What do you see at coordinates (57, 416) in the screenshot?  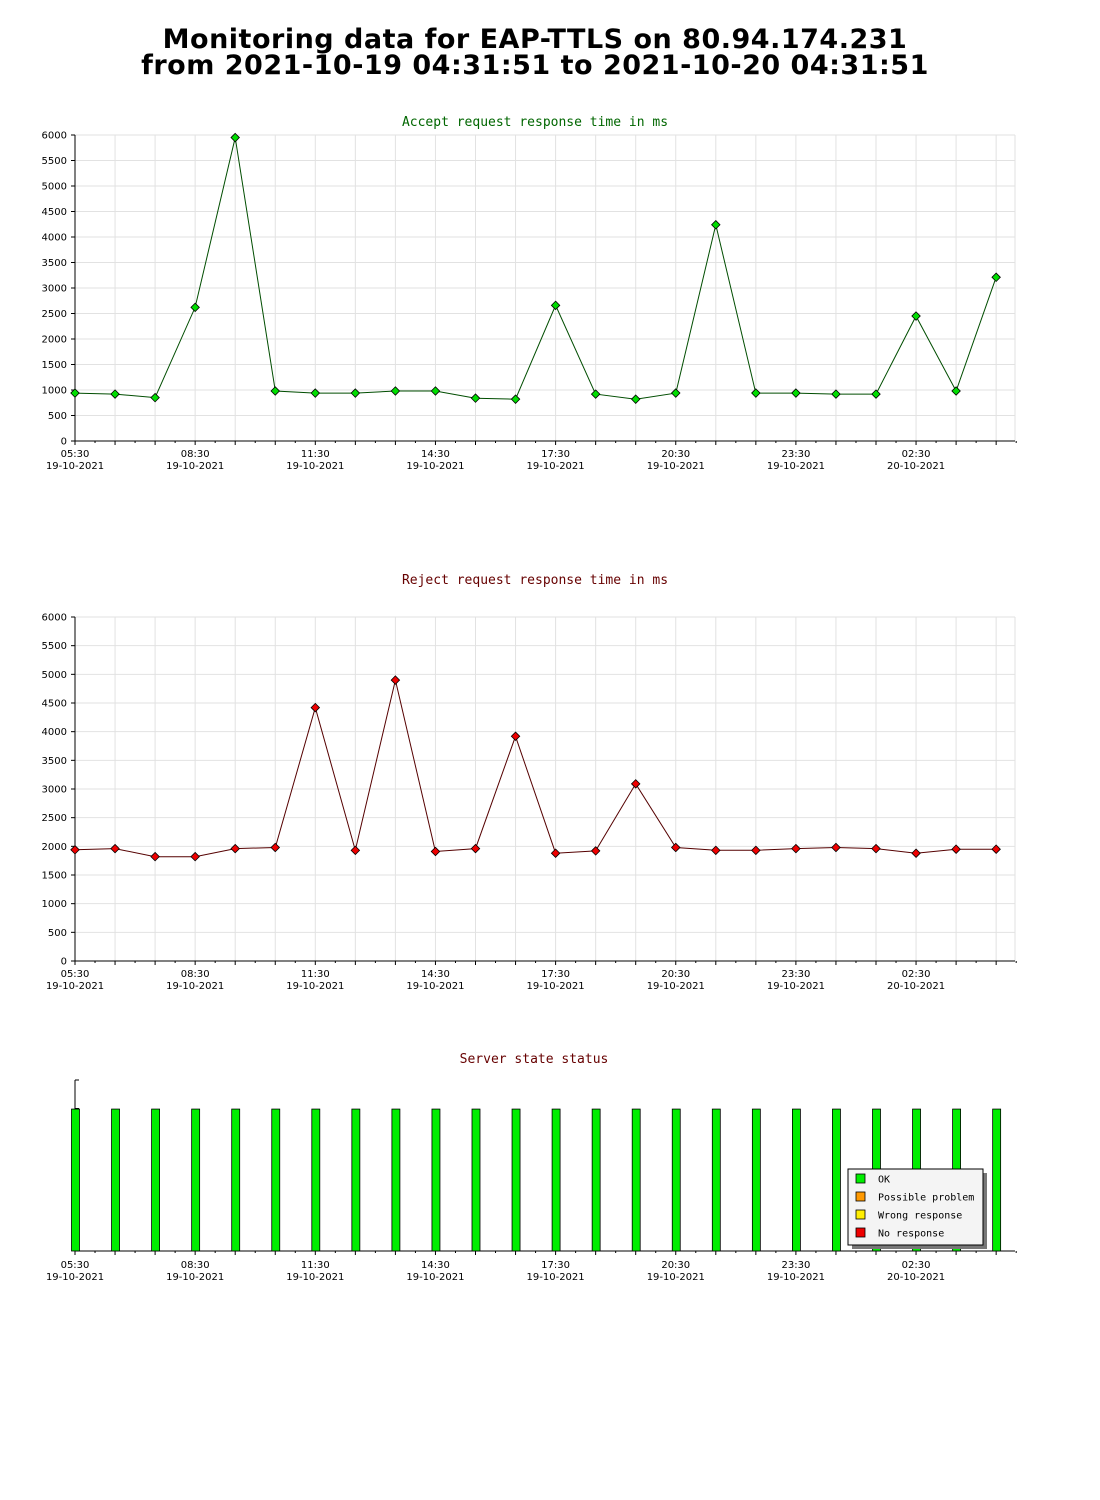 I see `y-tick-label: 500` at bounding box center [57, 416].